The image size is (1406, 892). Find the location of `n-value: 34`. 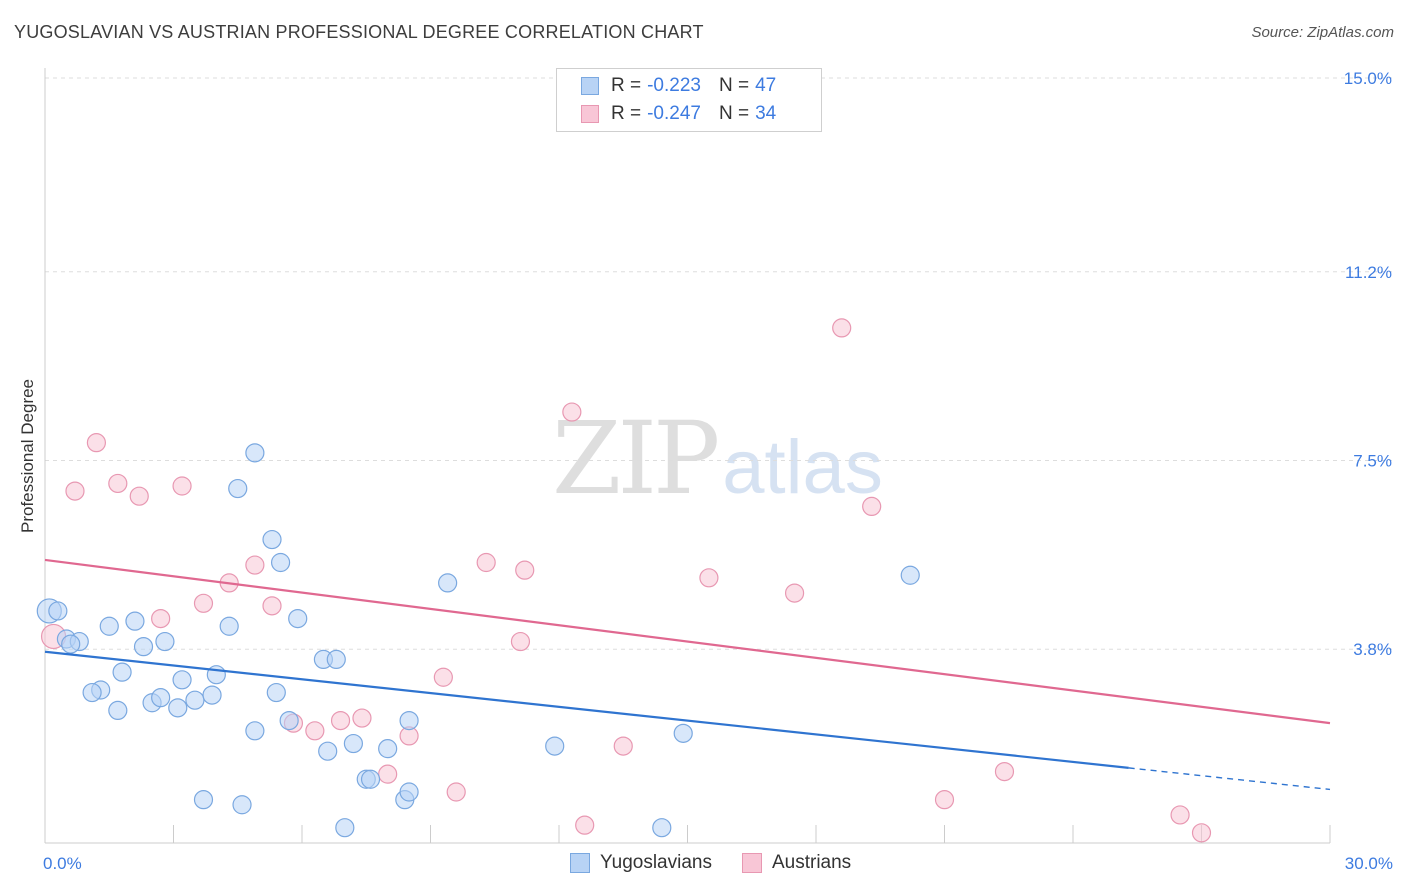

n-value: 34 is located at coordinates (766, 113).